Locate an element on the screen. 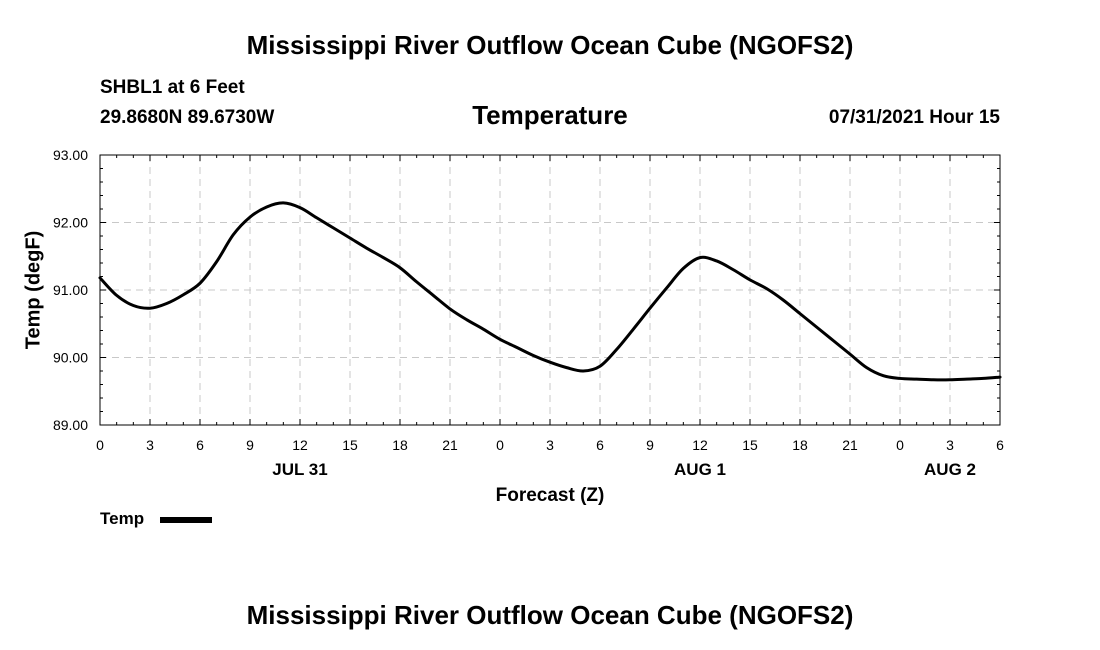  y-tick-label: 89.00 is located at coordinates (70, 425).